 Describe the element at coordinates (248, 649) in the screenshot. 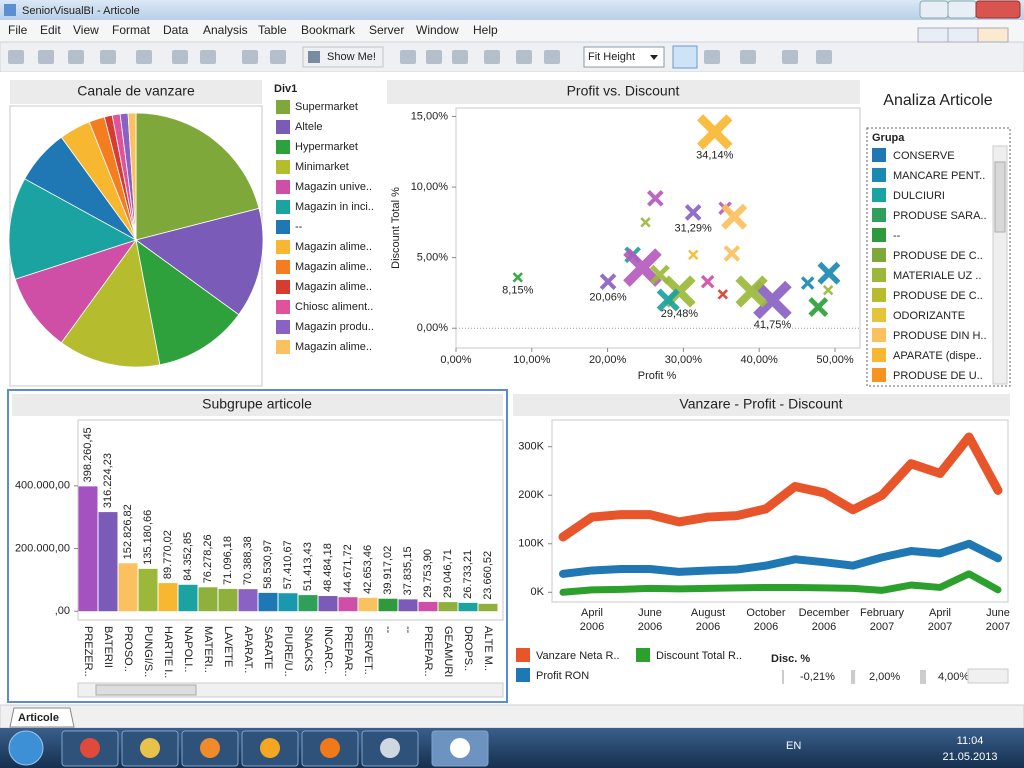

I see `x-tick-label: APARAT..` at that location.